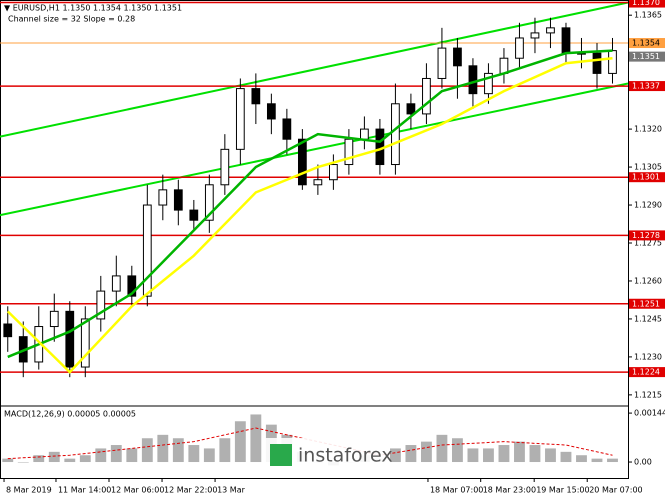 Image resolution: width=665 pixels, height=499 pixels. I want to click on y-tick-label: 1.1365, so click(648, 15).